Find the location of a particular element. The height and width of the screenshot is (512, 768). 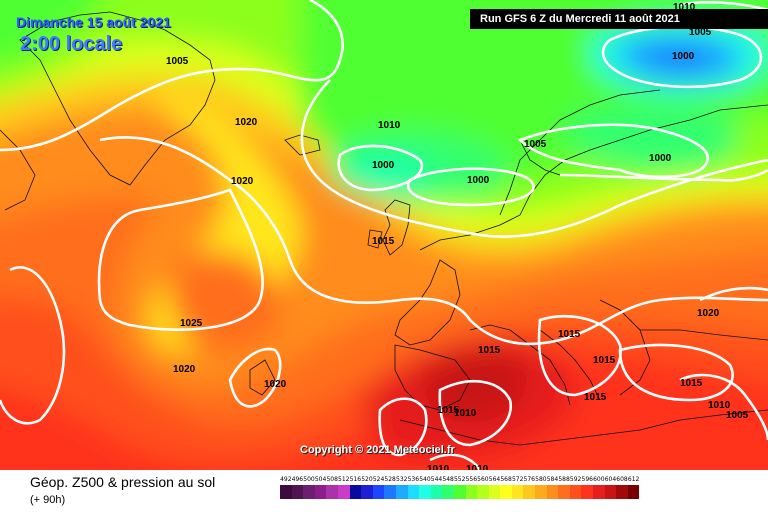

legend-item: 592 is located at coordinates (575, 487).